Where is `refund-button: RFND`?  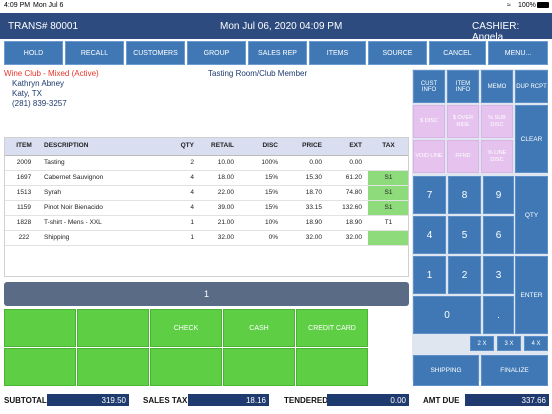 refund-button: RFND is located at coordinates (463, 156).